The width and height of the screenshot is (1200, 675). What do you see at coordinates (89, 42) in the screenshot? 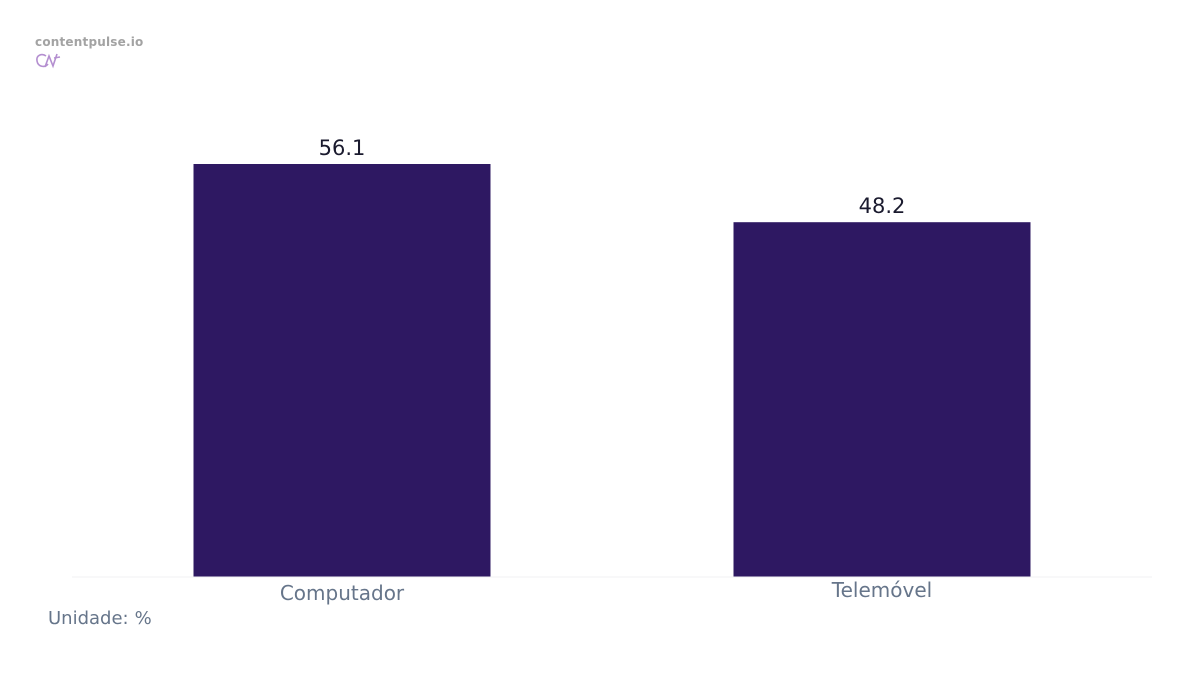
I see `brand-name: contentpulse.io` at bounding box center [89, 42].